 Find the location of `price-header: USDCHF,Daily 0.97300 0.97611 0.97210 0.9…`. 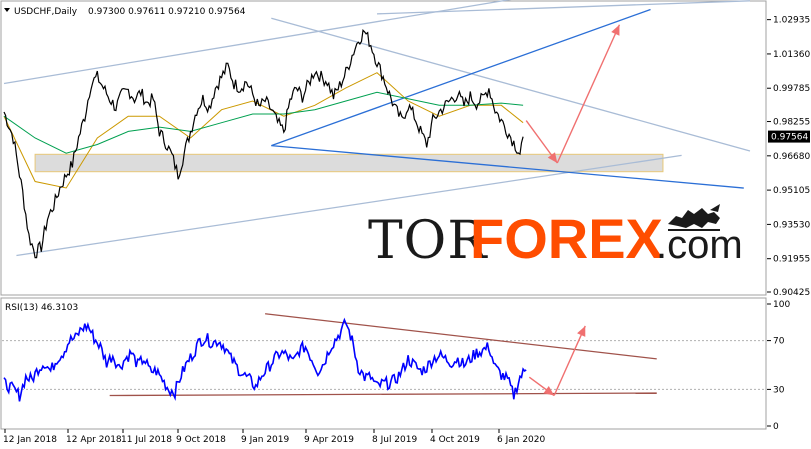

price-header: USDCHF,Daily 0.97300 0.97611 0.97210 0.9… is located at coordinates (125, 12).